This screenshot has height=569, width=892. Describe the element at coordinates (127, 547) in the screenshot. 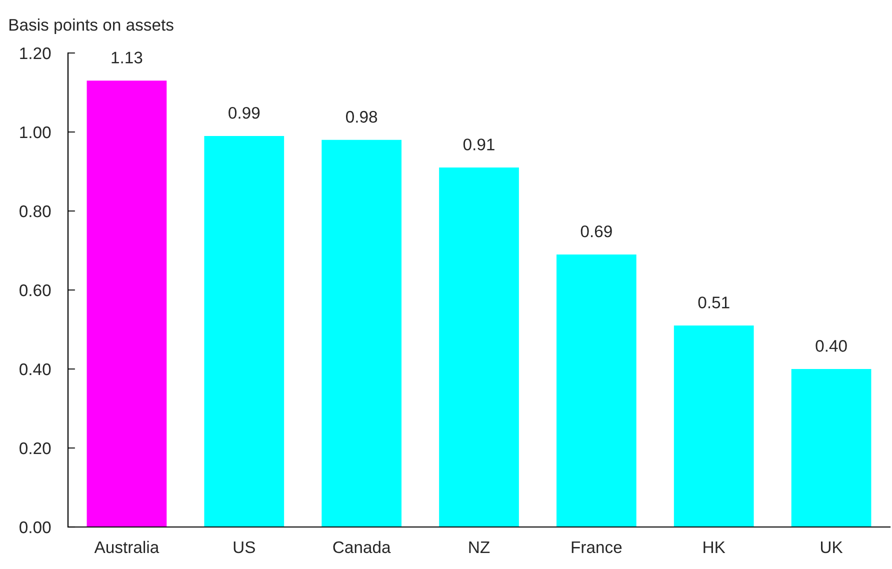

I see `x-tick-label: Australia` at that location.